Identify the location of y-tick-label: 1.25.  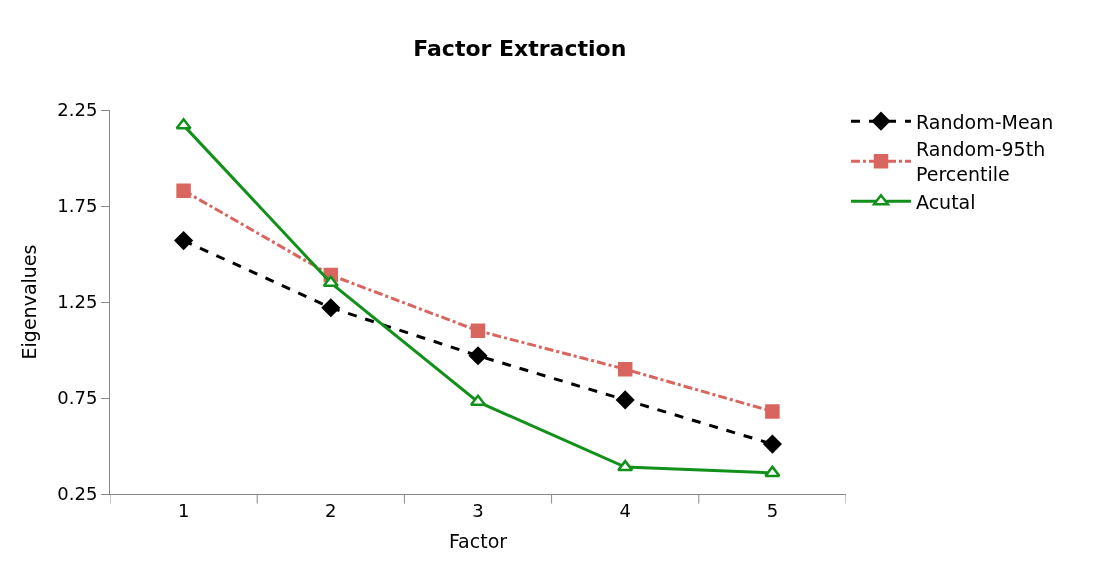
(77, 302).